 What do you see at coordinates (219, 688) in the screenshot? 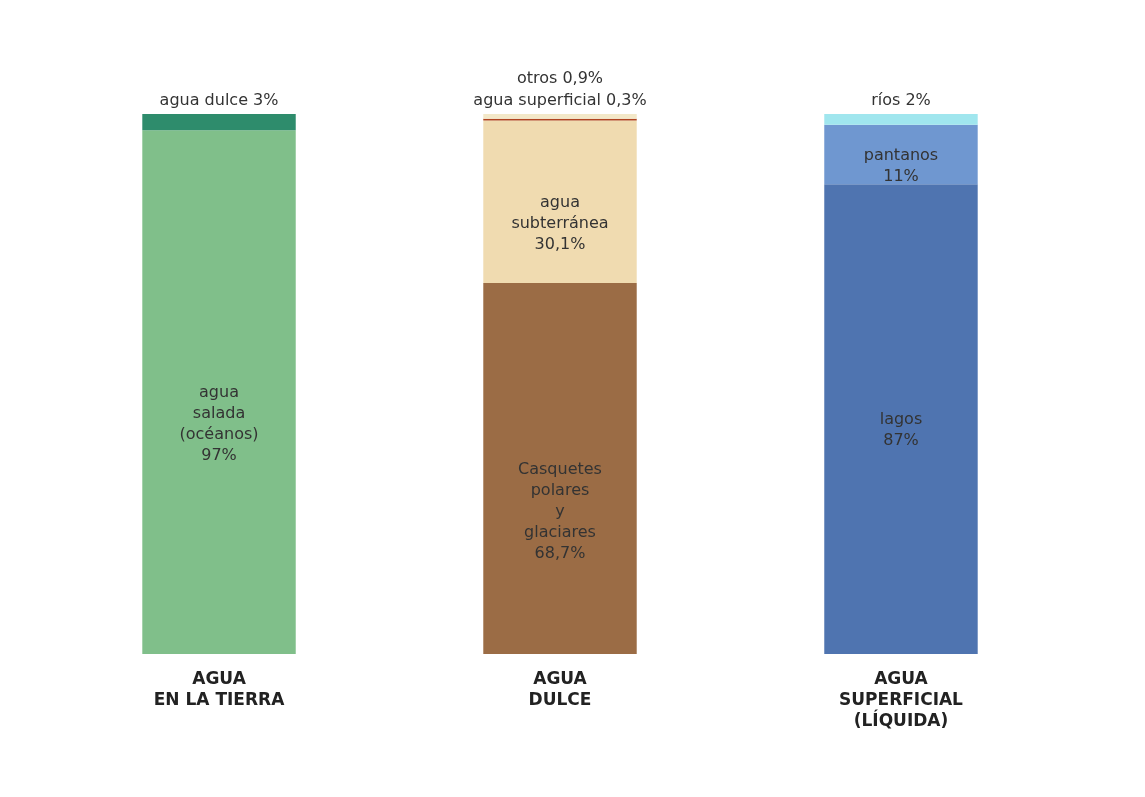
I see `x-tick-label: AGUA EN LA TIERRA` at bounding box center [219, 688].